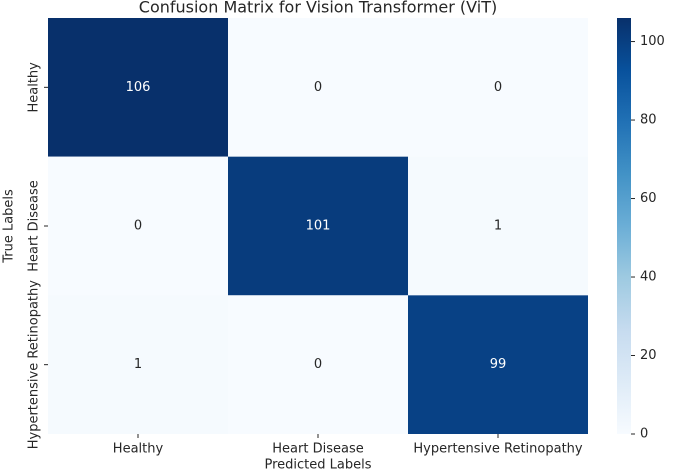 The width and height of the screenshot is (685, 476). What do you see at coordinates (138, 449) in the screenshot?
I see `x-tick-label: Healthy` at bounding box center [138, 449].